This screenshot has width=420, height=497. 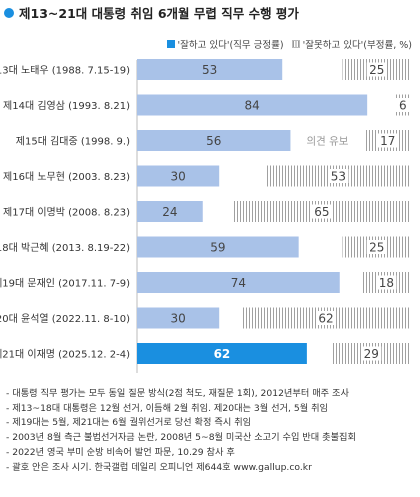 I want to click on legend-negative-swatch, so click(x=295, y=44).